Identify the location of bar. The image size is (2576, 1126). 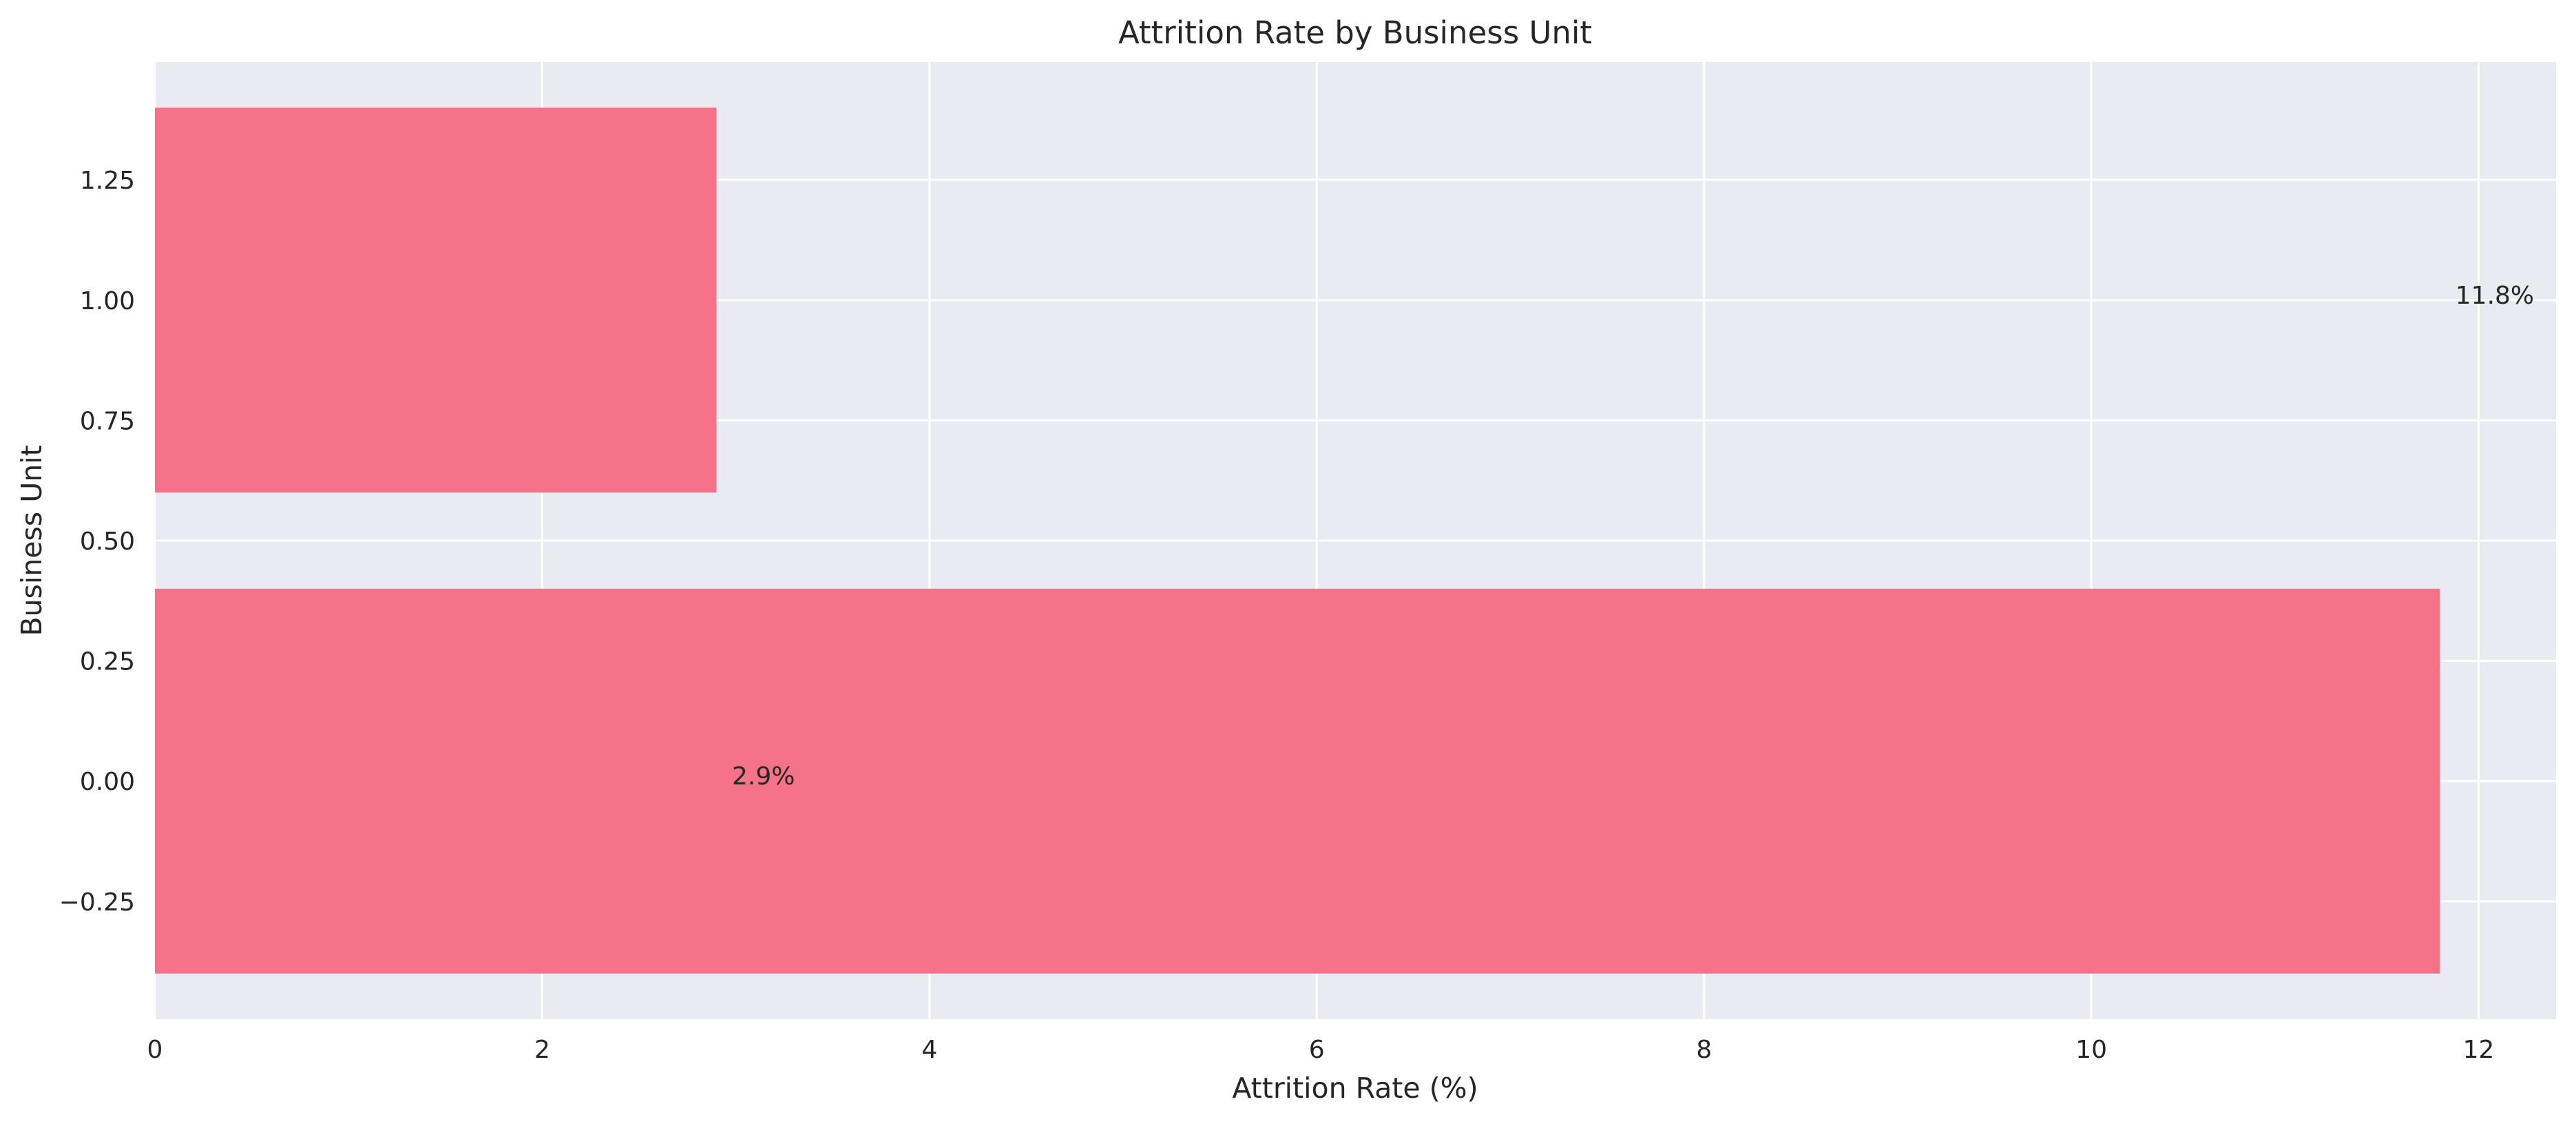
(436, 300).